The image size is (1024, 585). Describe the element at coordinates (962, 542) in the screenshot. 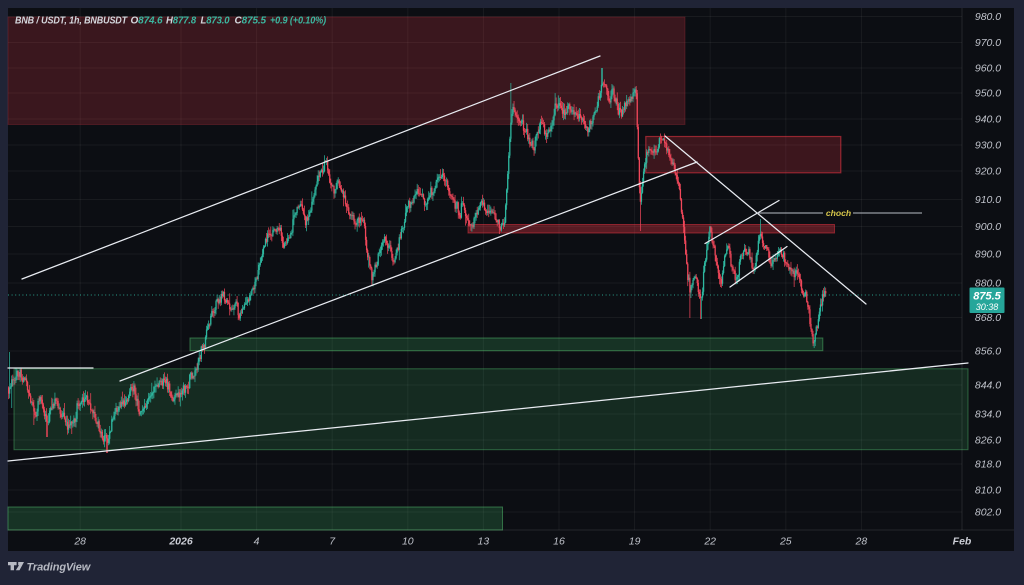

I see `svg-text: Feb` at that location.